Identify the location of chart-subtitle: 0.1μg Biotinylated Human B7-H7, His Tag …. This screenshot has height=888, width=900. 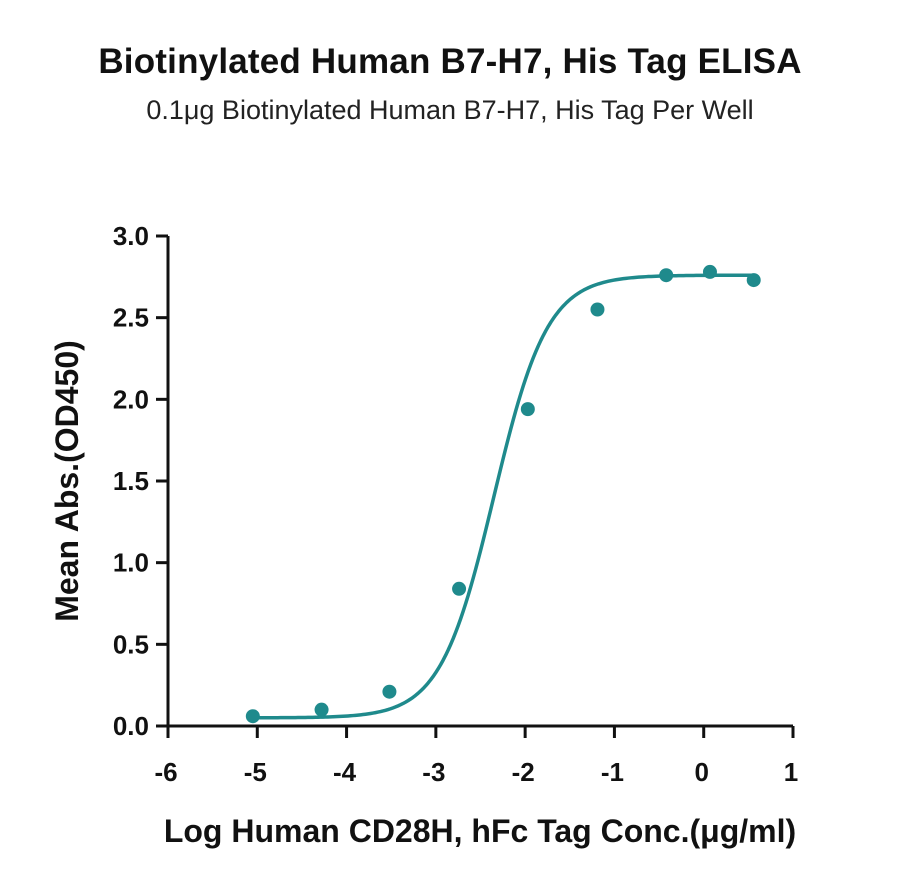
(450, 110).